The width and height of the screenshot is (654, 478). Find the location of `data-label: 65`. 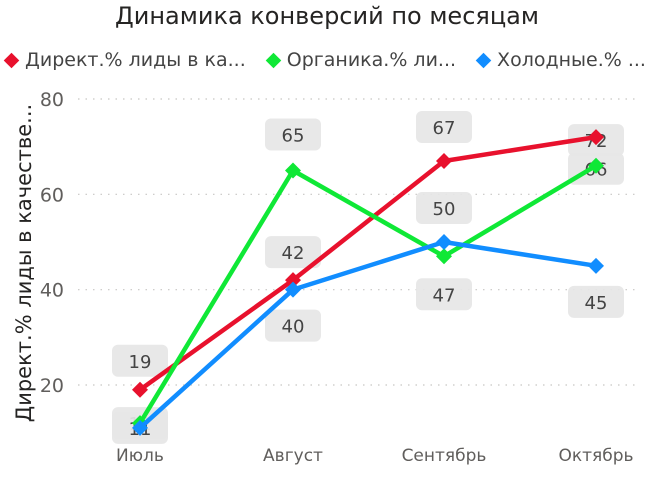

data-label: 65 is located at coordinates (293, 136).